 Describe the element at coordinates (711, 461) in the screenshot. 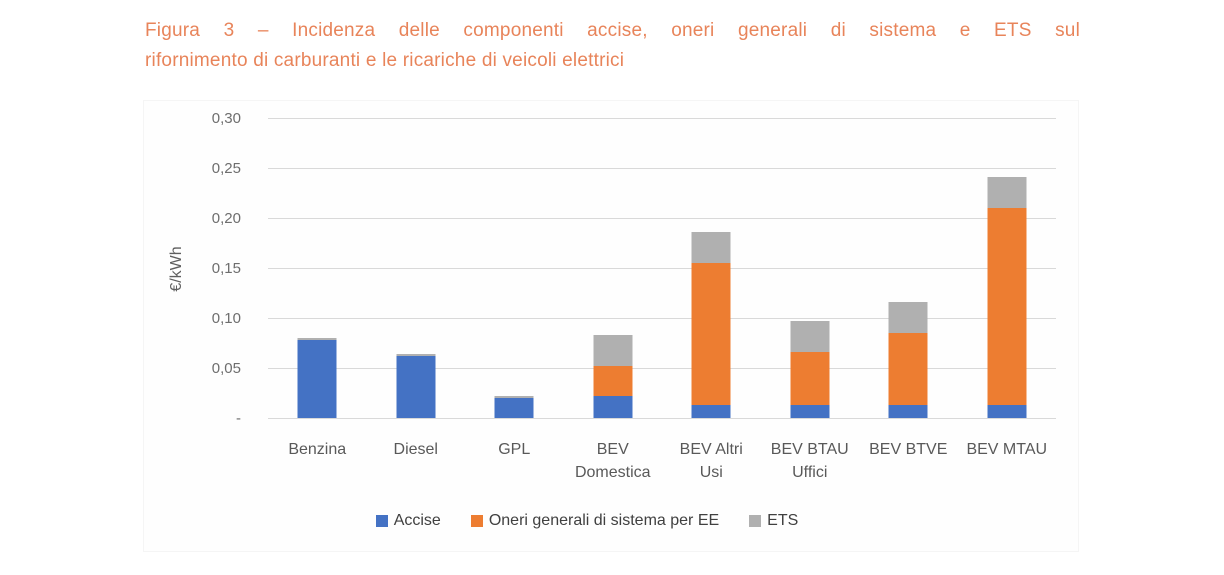

I see `x-axis-label: BEV Altri Usi` at that location.